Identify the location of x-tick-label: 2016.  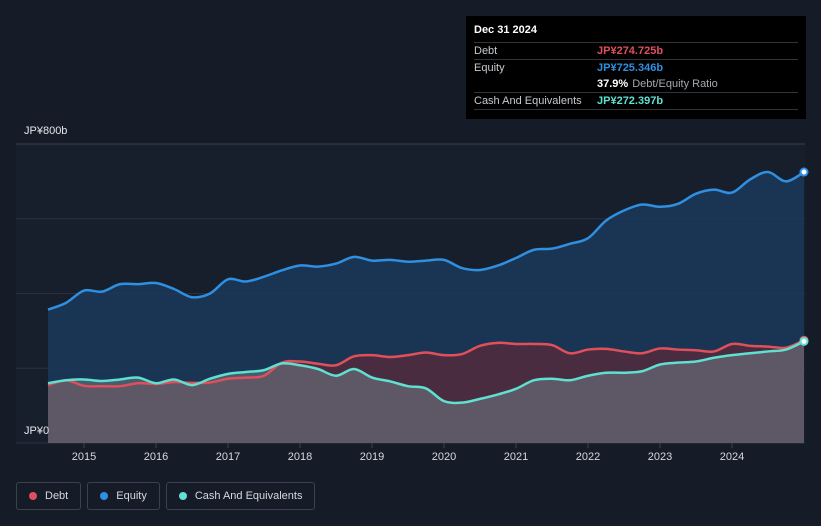
(156, 457).